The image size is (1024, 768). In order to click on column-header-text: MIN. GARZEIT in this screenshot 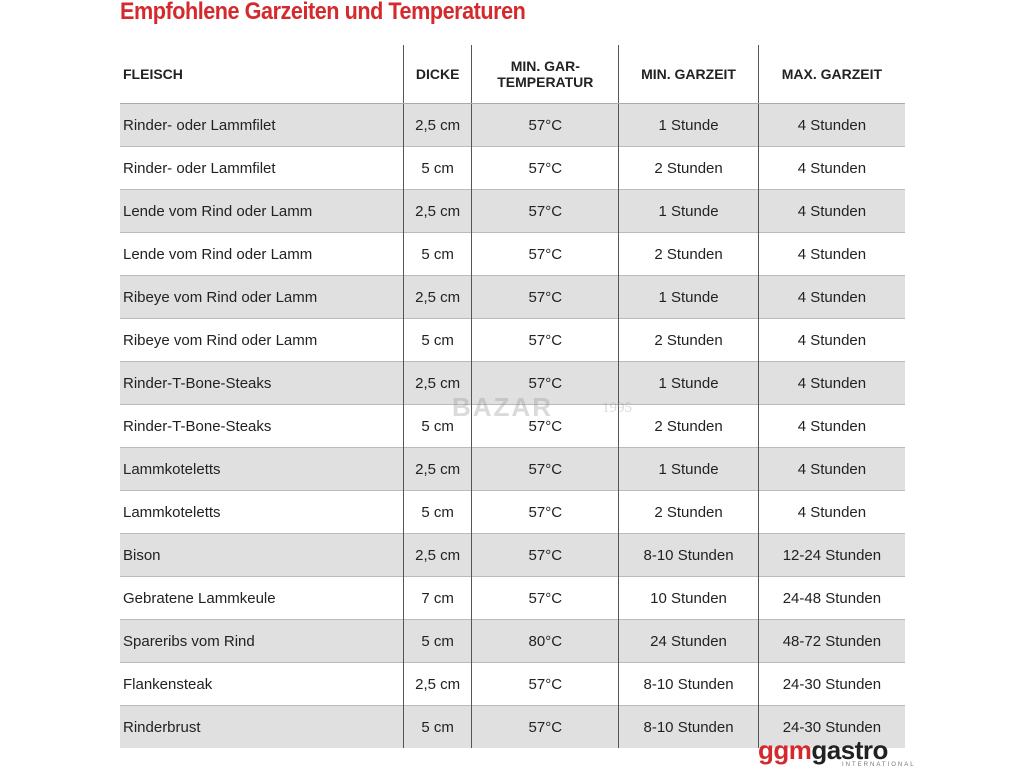, I will do `click(688, 74)`.